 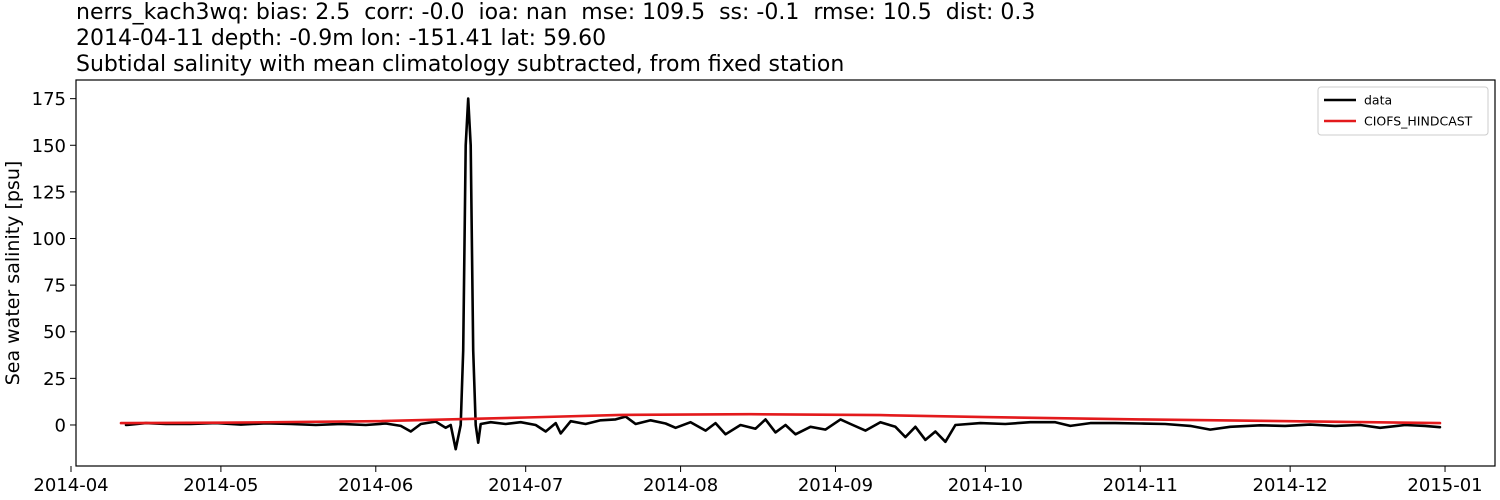 What do you see at coordinates (1290, 485) in the screenshot?
I see `x-tick-label: 2014-12` at bounding box center [1290, 485].